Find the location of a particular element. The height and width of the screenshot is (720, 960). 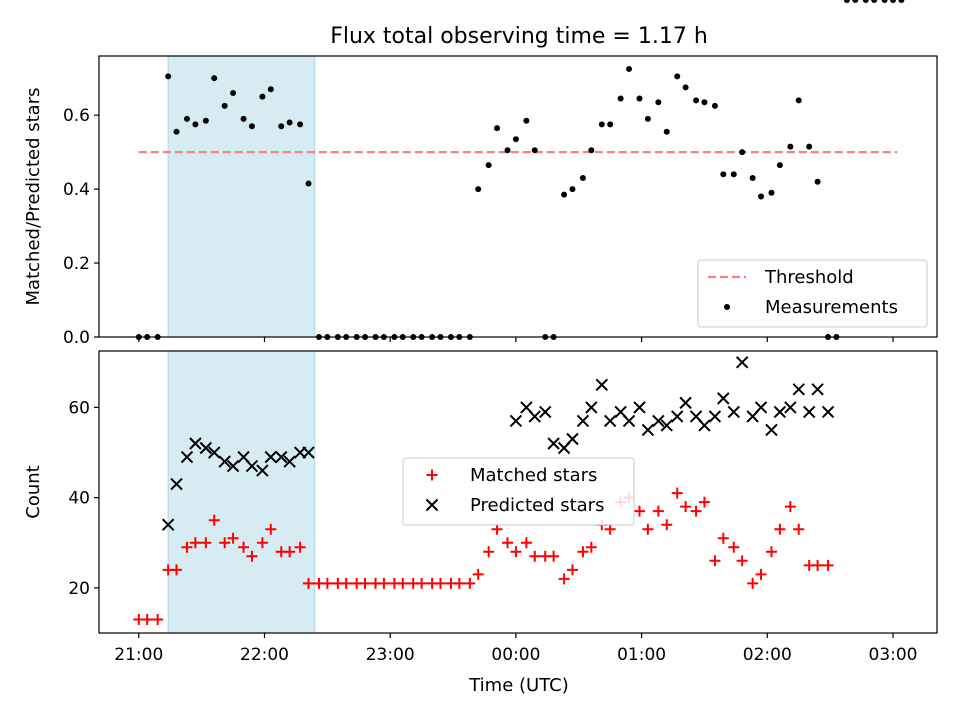

top-y-tick-label: 0.4 is located at coordinates (76, 190).